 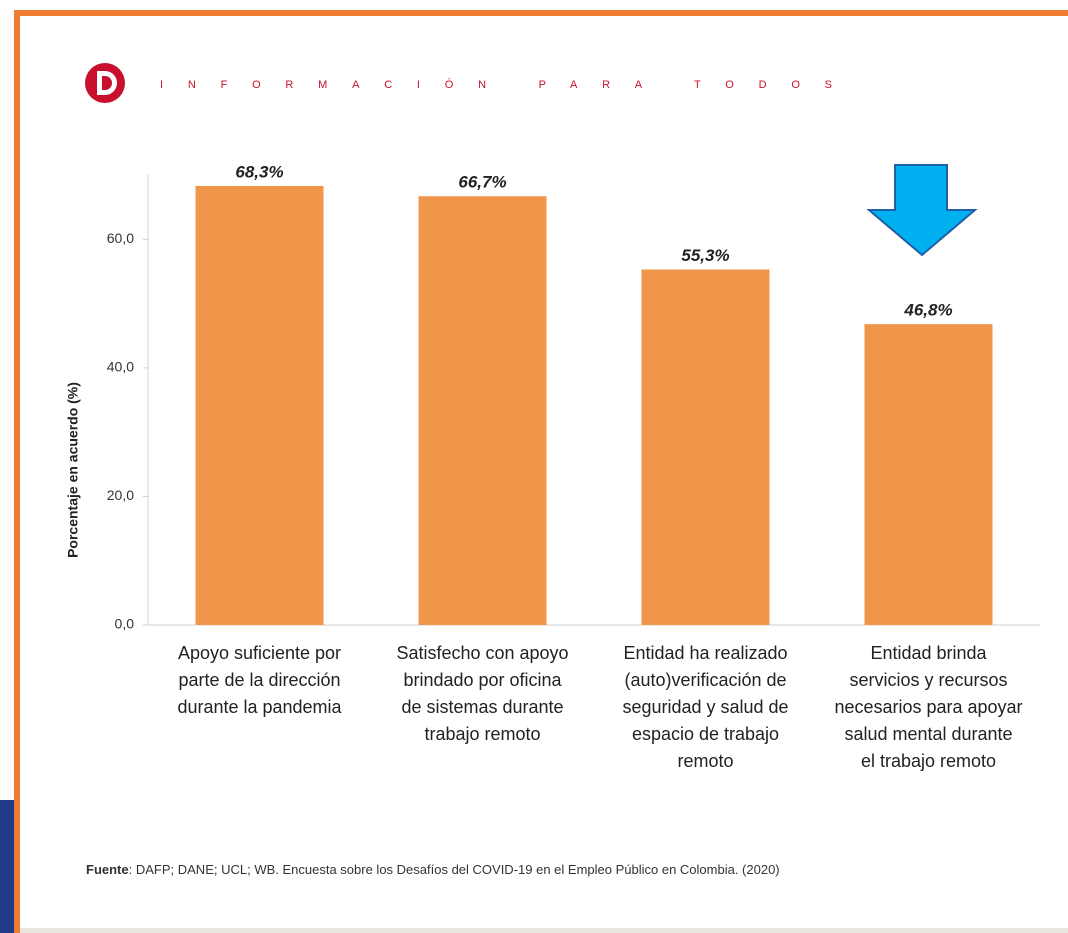 What do you see at coordinates (125, 624) in the screenshot?
I see `y-tick-label: 0,0` at bounding box center [125, 624].